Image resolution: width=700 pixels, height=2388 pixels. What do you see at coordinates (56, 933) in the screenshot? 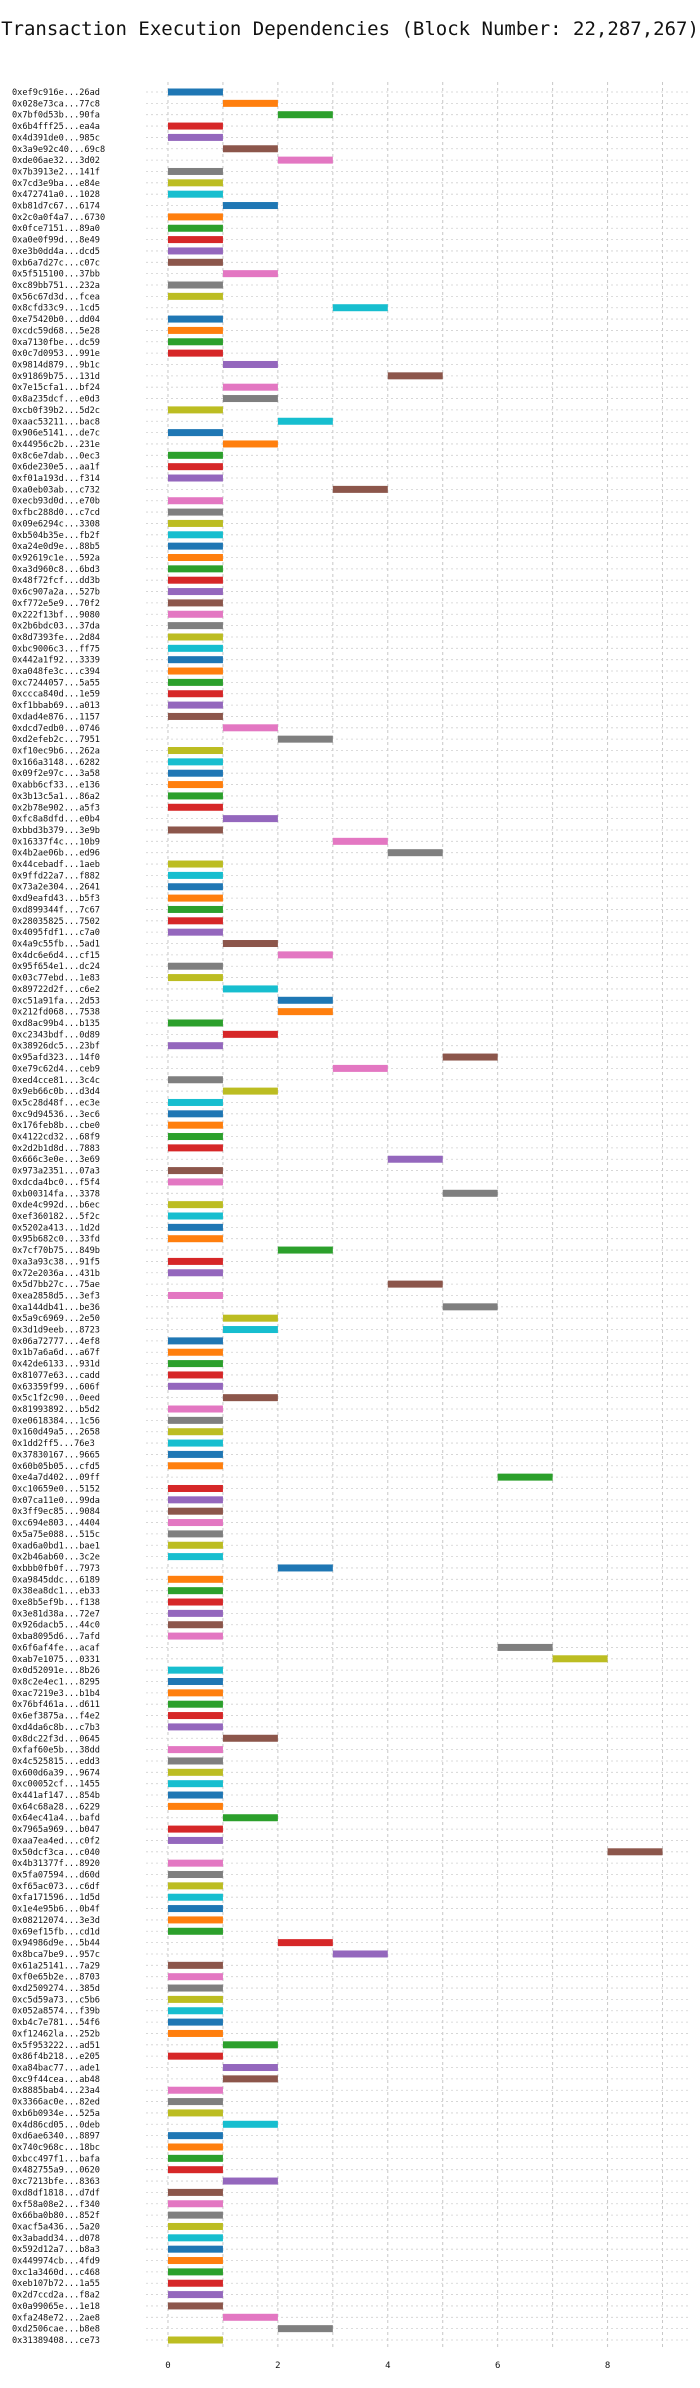
I see `tx-label: 0x4095fdf1...c7a0` at bounding box center [56, 933].